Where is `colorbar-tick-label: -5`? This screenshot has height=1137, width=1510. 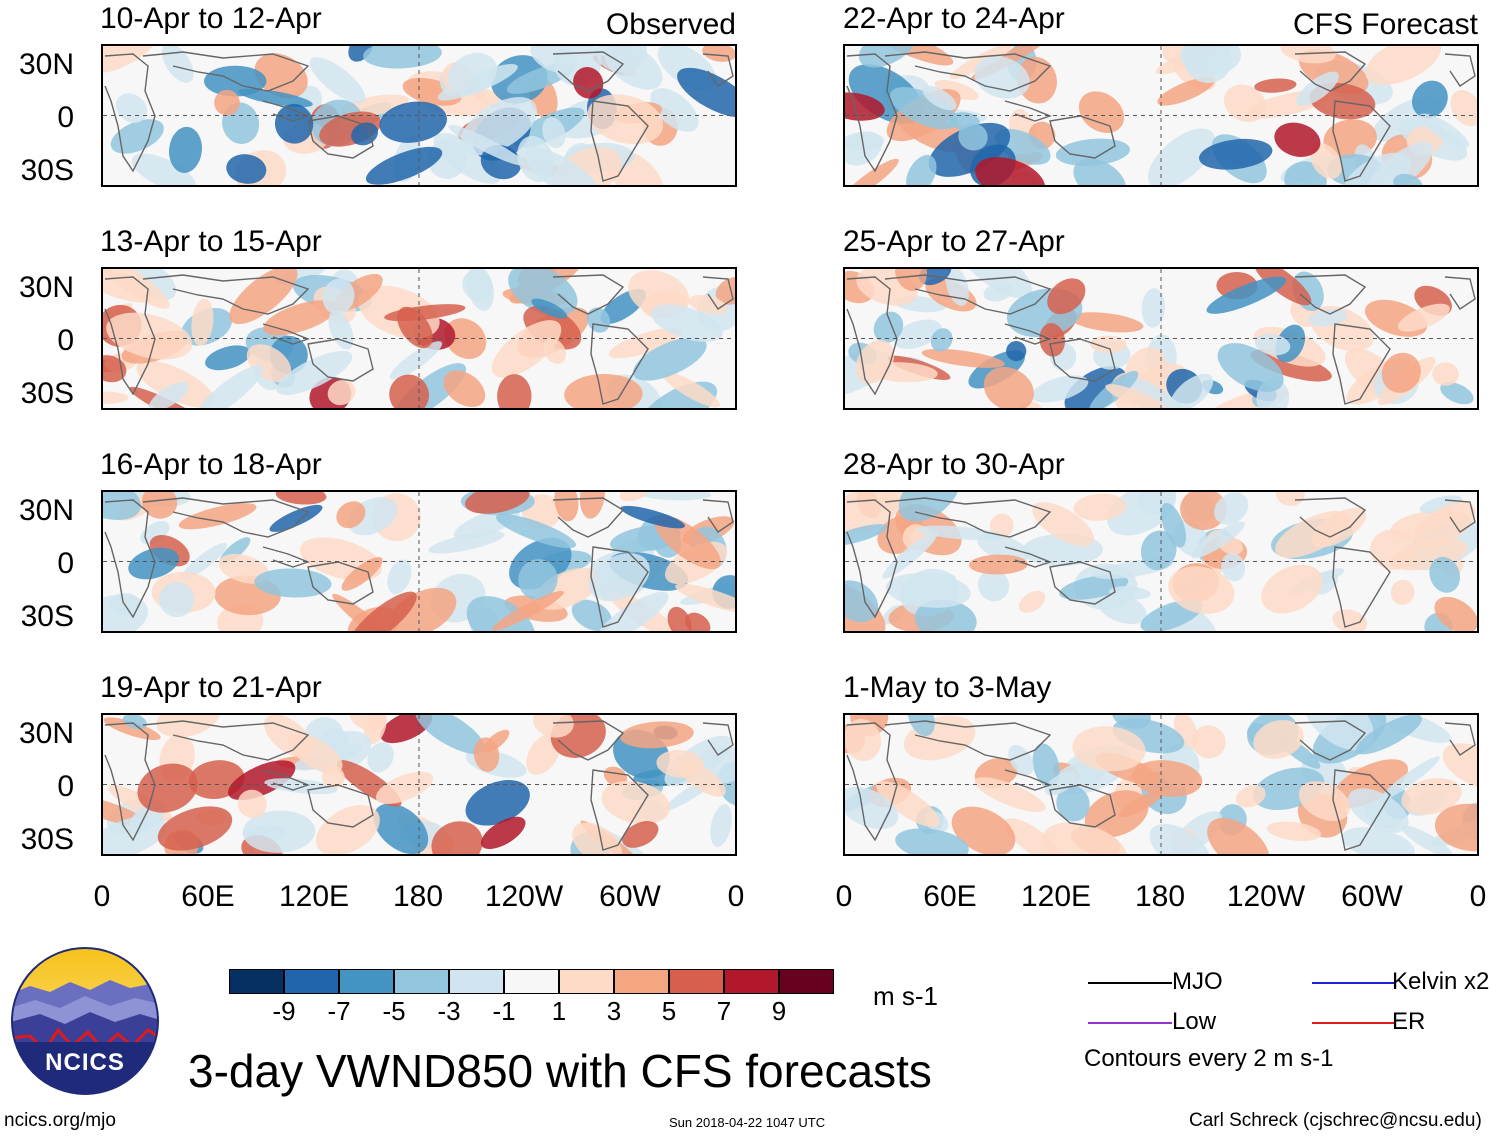 colorbar-tick-label: -5 is located at coordinates (394, 1011).